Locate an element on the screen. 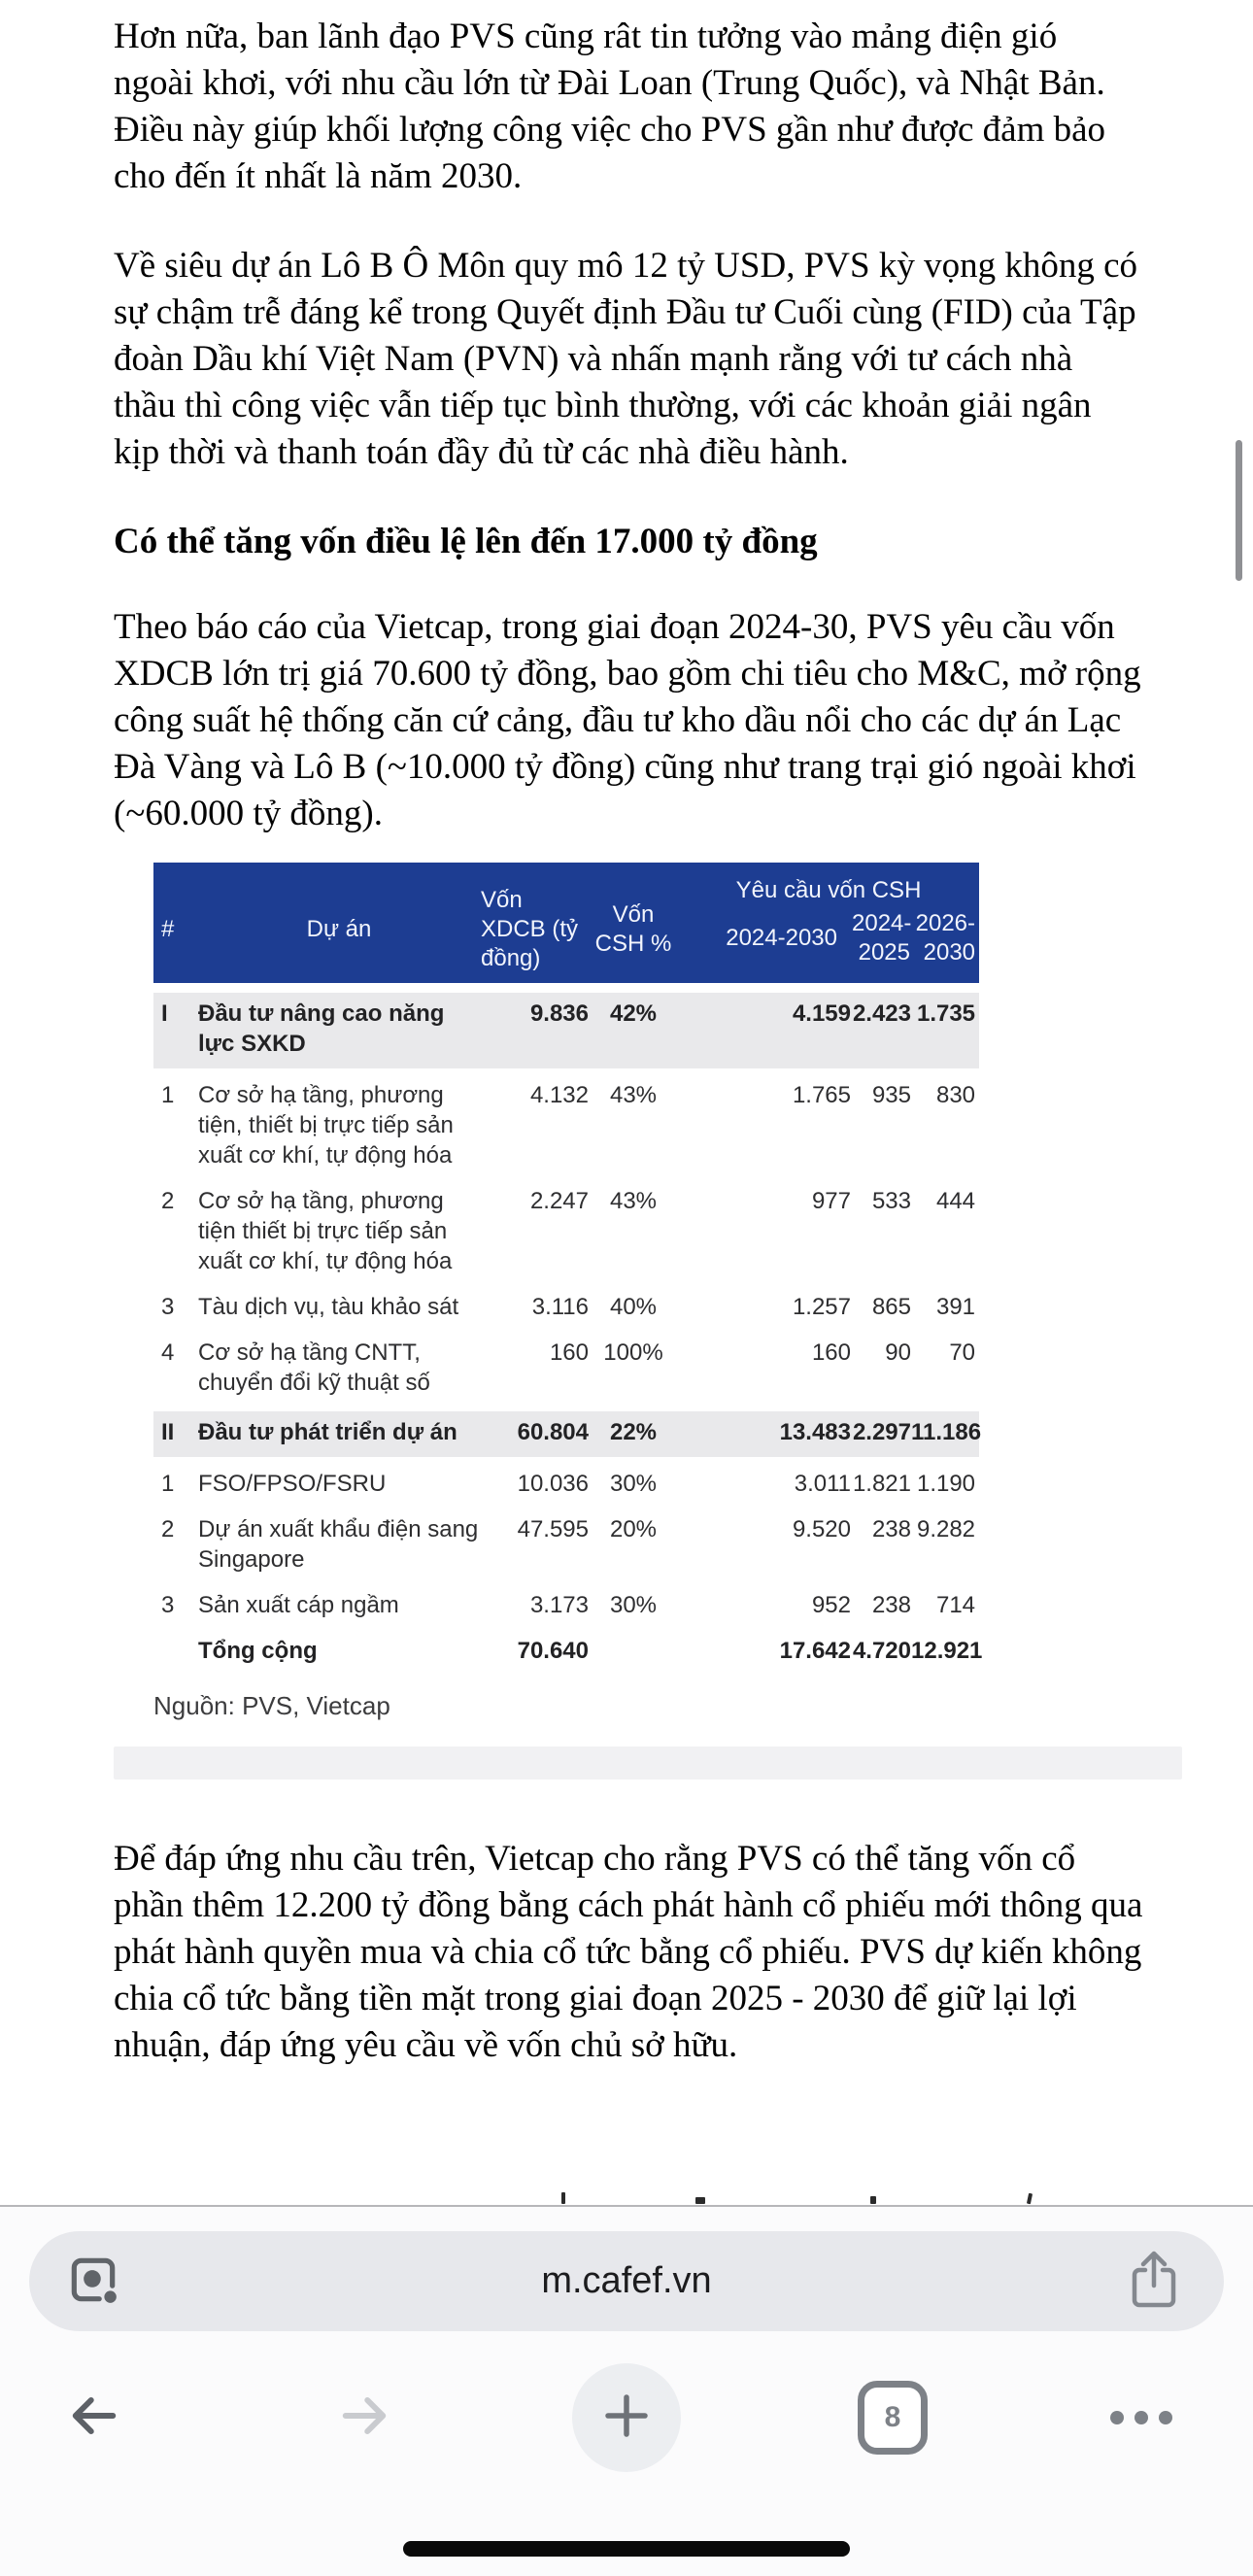  lens-icon is located at coordinates (93, 2282).